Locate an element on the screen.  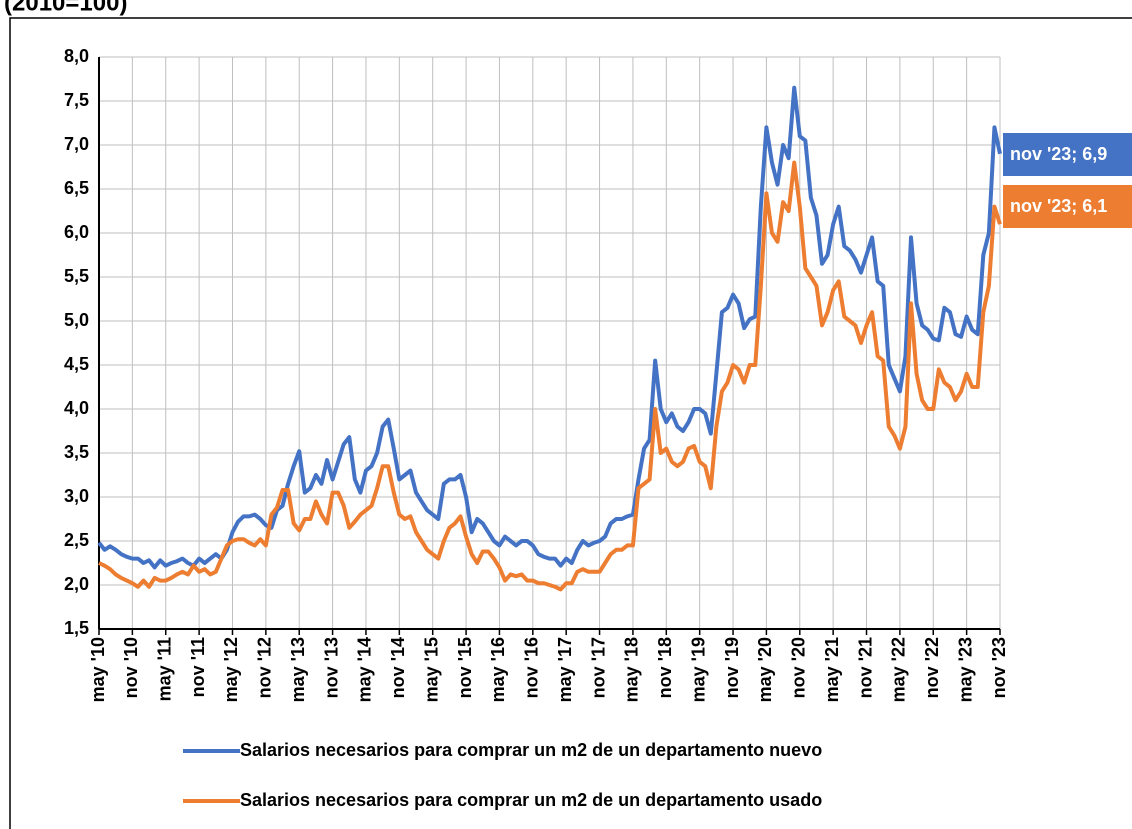
x-tick-label: may '12 is located at coordinates (231, 669).